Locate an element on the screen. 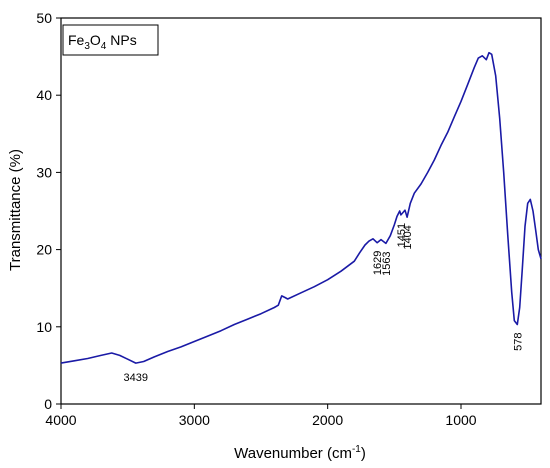  x-tick-label: 1000 is located at coordinates (460, 420).